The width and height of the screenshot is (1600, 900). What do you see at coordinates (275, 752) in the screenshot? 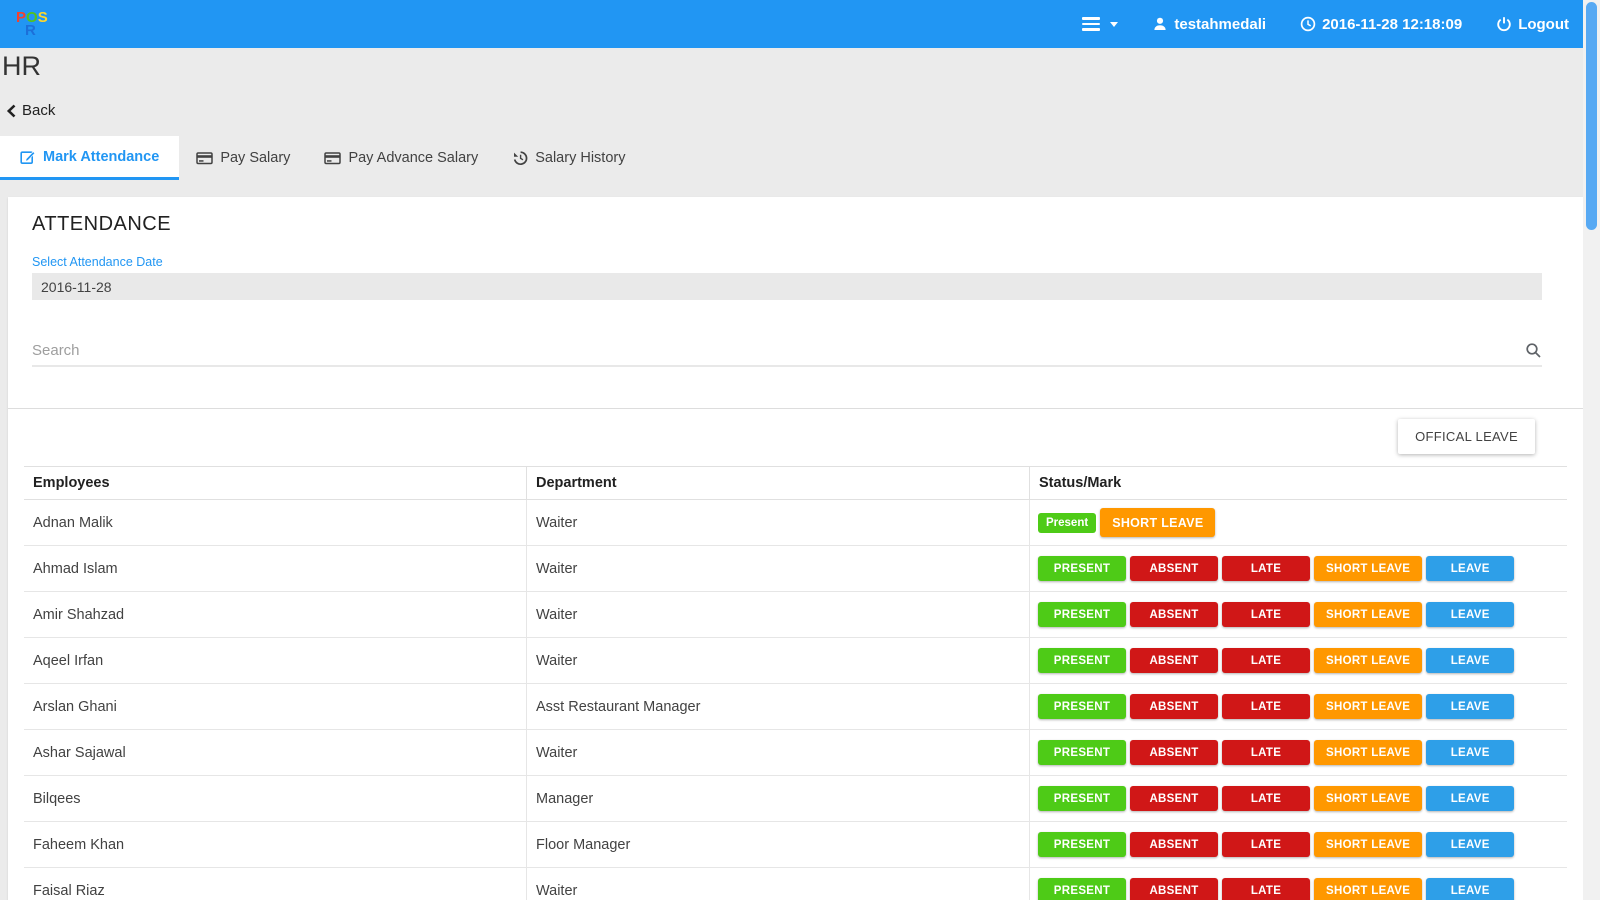
I see `employee-name: Ashar Sajawal` at bounding box center [275, 752].